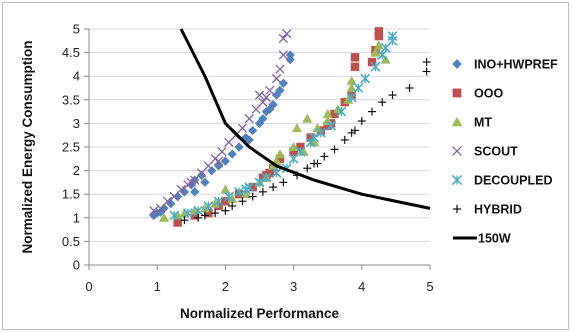 The image size is (573, 334). Describe the element at coordinates (471, 123) in the screenshot. I see `legend-item: MT` at that location.